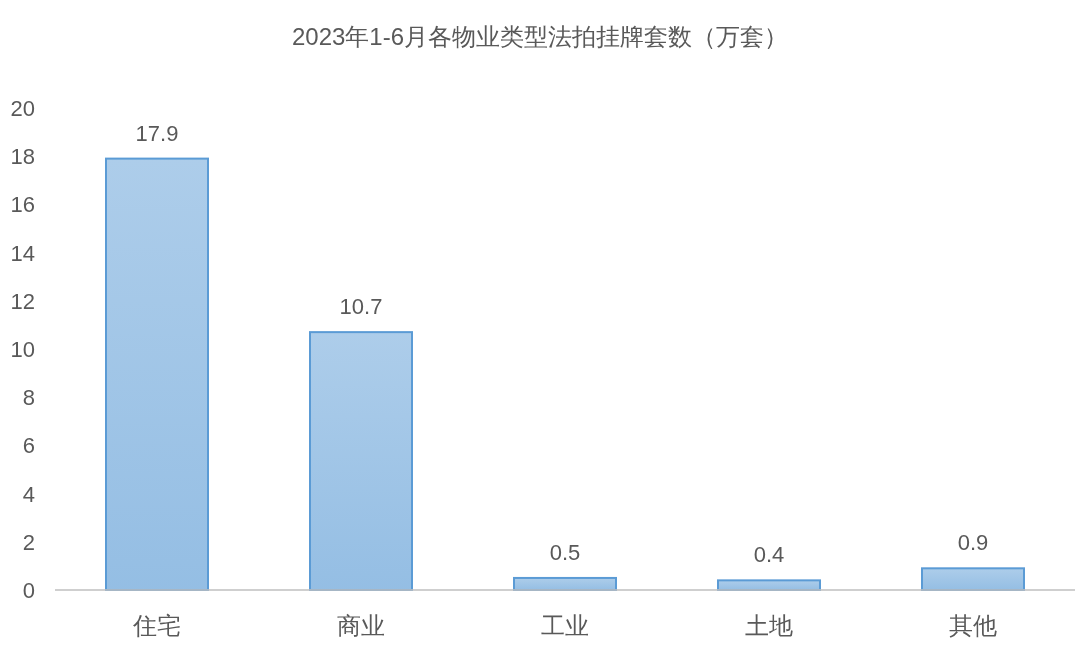  What do you see at coordinates (22, 349) in the screenshot?
I see `y-tick-label: 10` at bounding box center [22, 349].